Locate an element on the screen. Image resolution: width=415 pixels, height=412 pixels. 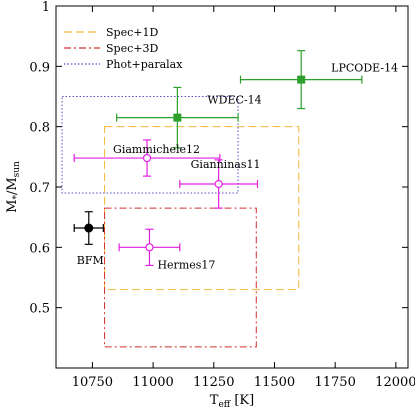
x-tick-label: 12000 is located at coordinates (395, 382).